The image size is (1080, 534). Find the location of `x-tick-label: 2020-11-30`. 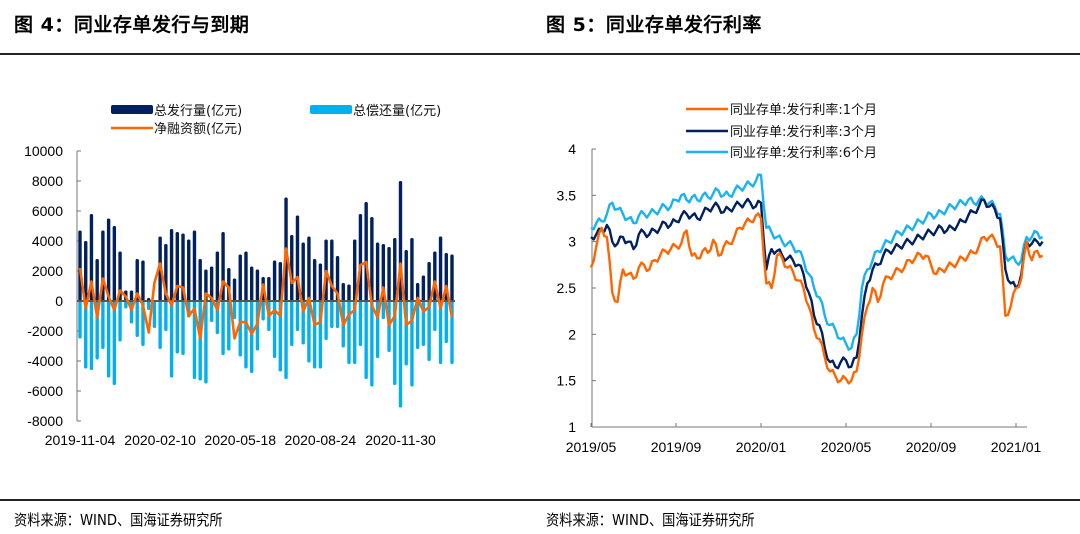

x-tick-label: 2020-11-30 is located at coordinates (400, 440).